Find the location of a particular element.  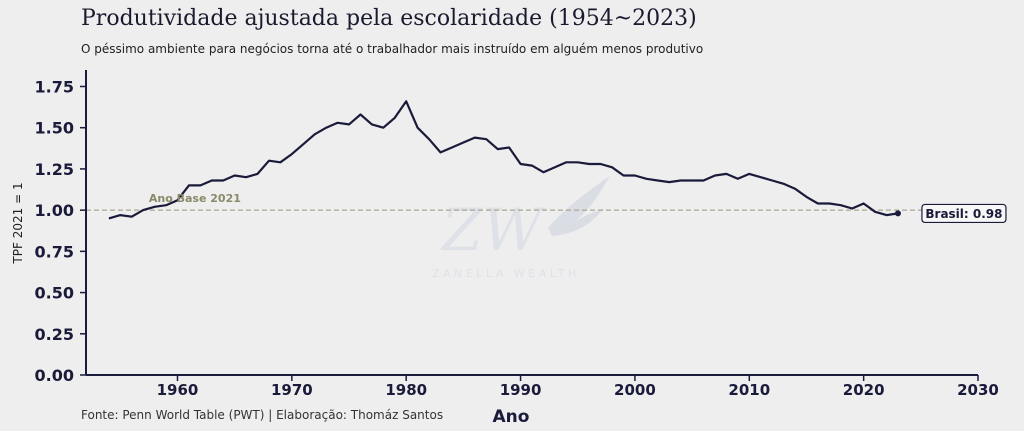

y-axis-title: TPF 2021 = 1 is located at coordinates (18, 223).